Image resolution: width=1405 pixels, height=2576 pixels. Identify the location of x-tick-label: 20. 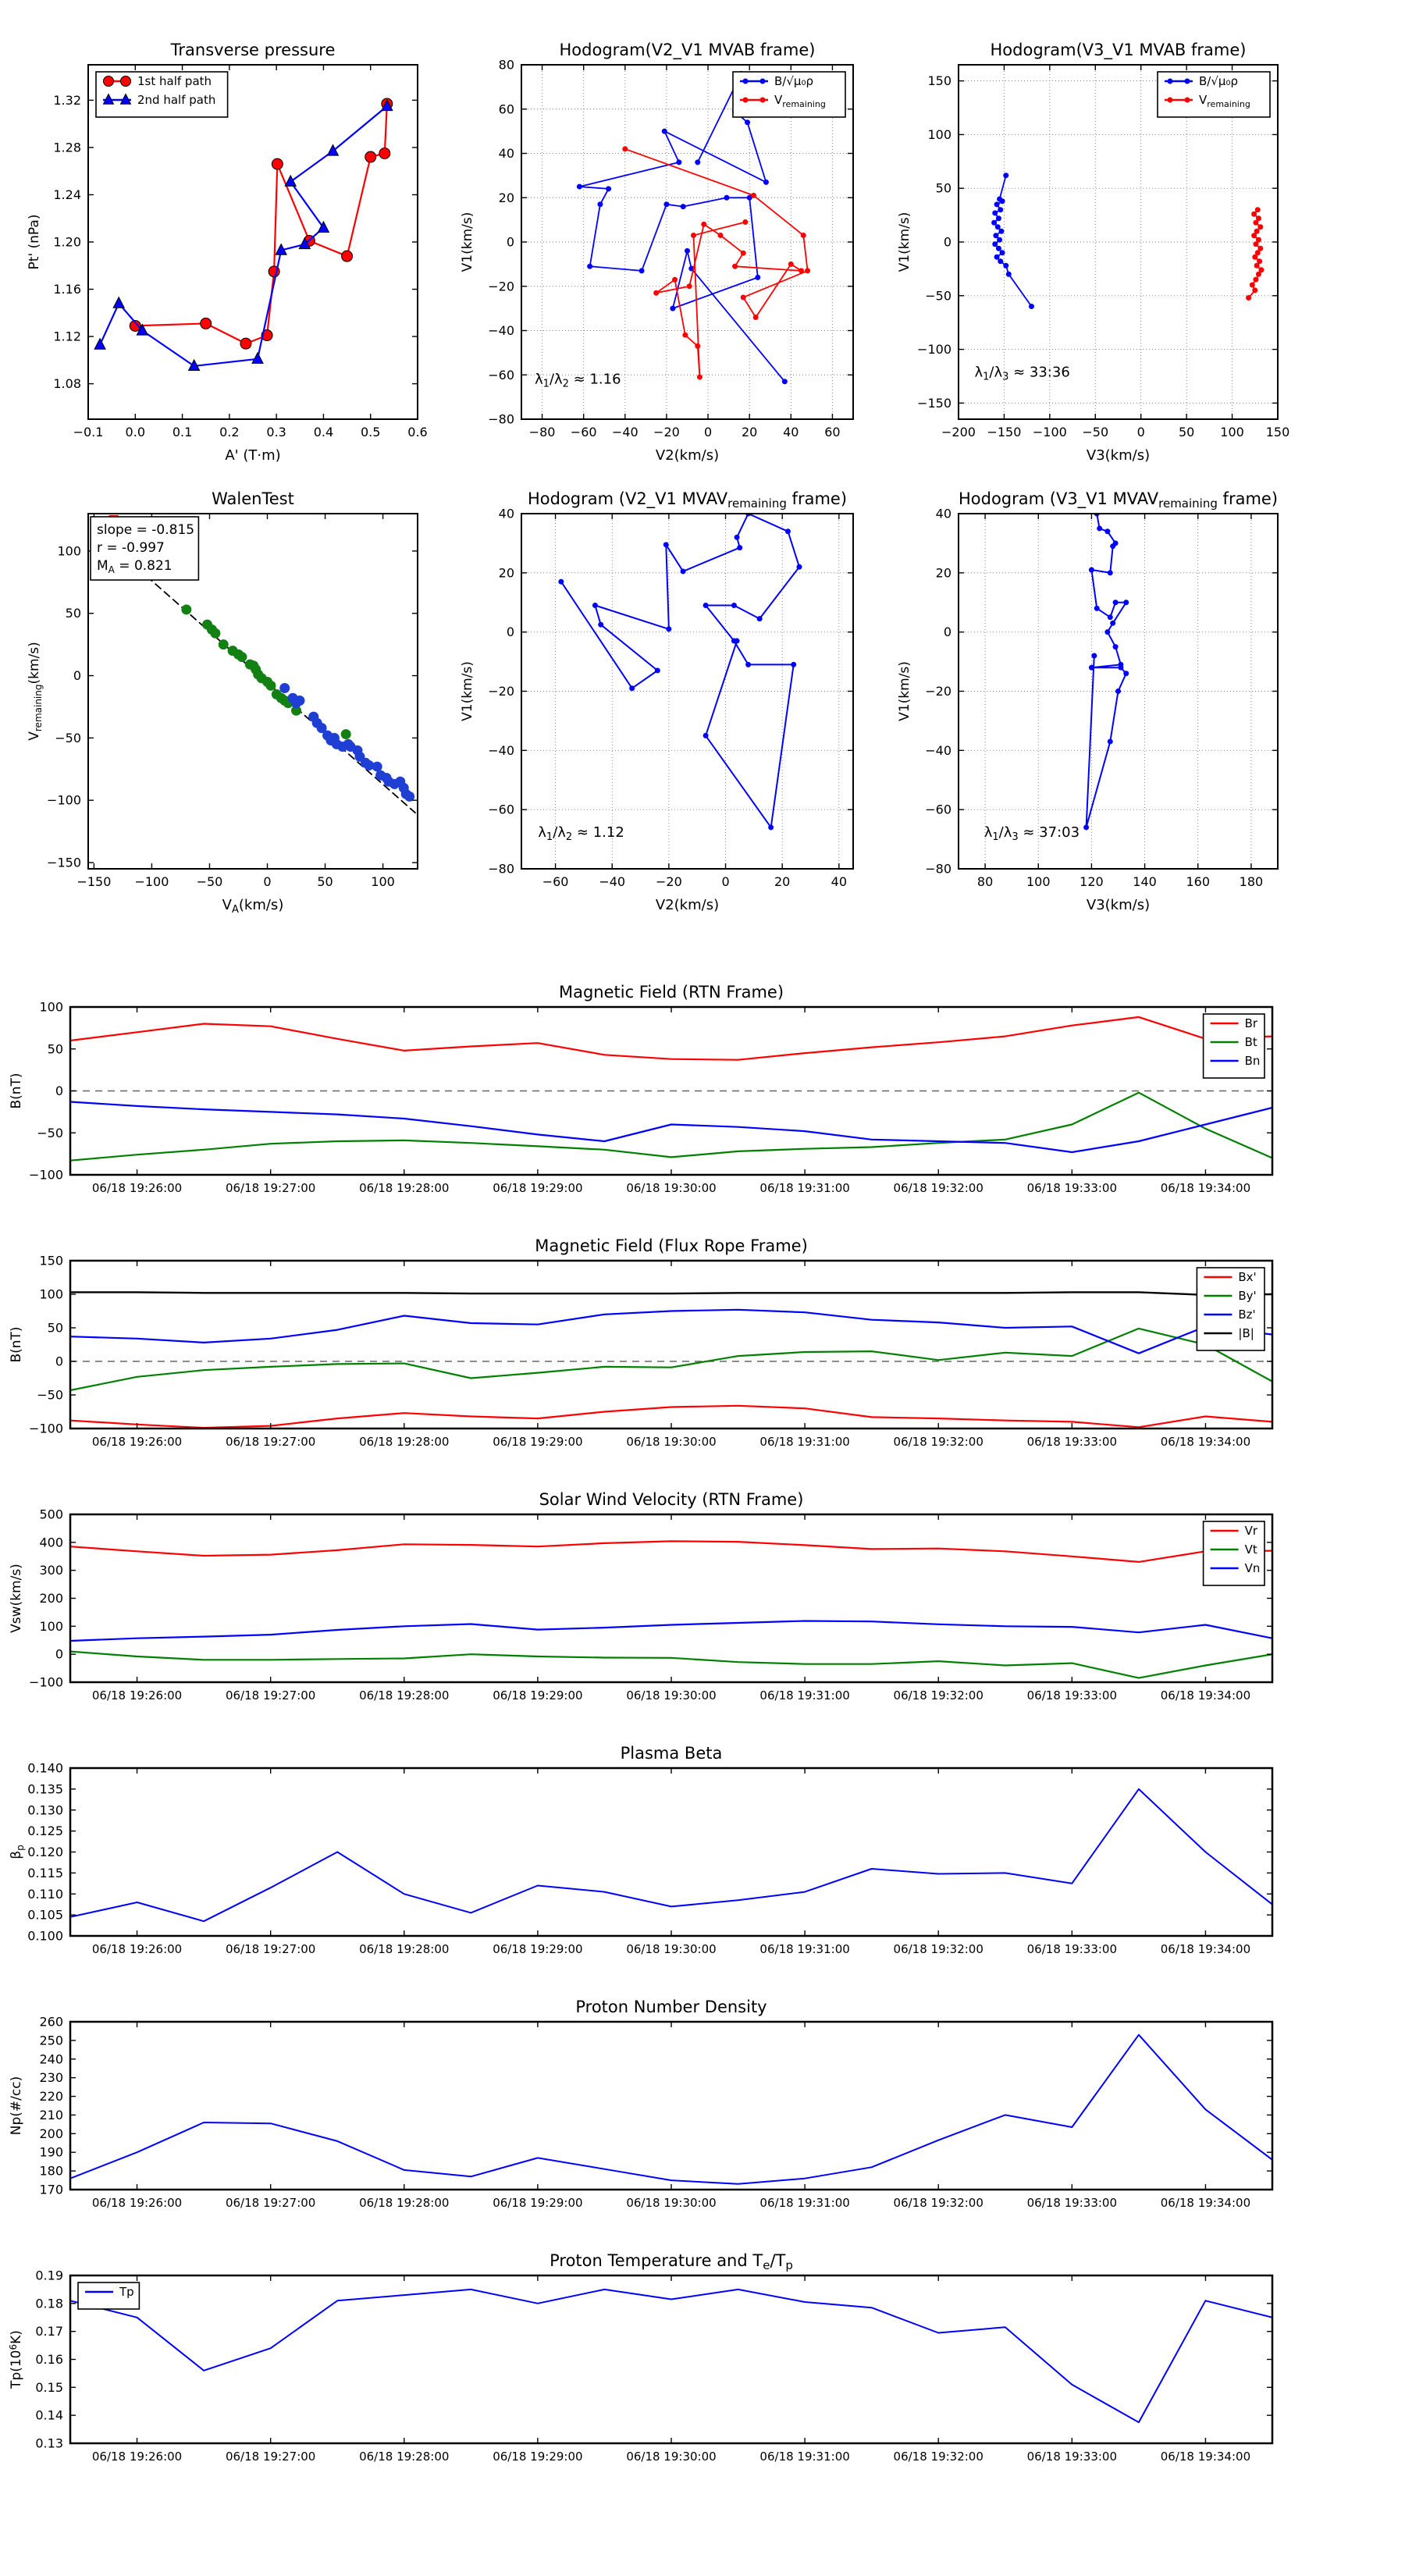
(782, 881).